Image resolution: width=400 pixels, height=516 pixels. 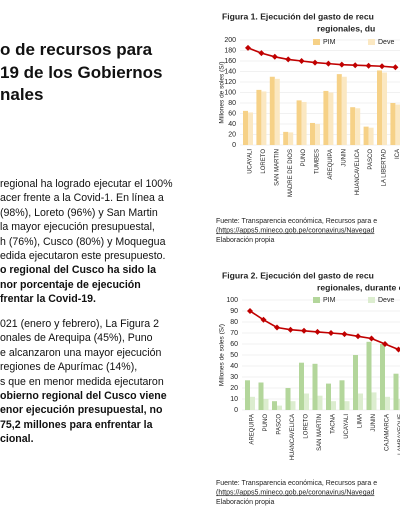 What do you see at coordinates (76, 49) in the screenshot?
I see `heading-line: o de recursos para` at bounding box center [76, 49].